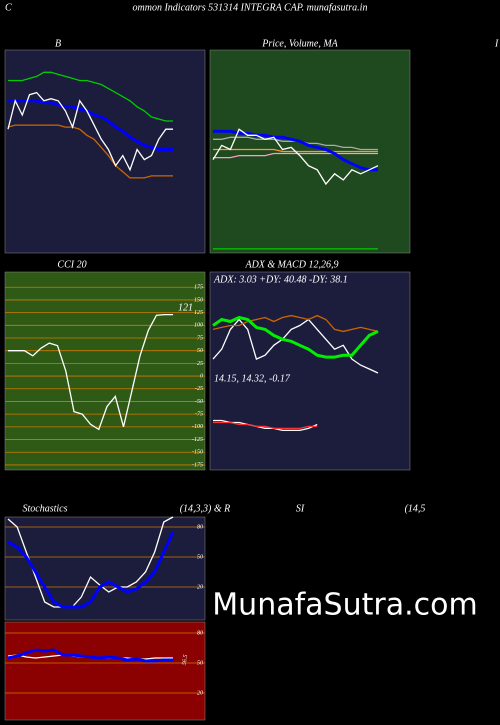 The image size is (500, 725). What do you see at coordinates (415, 508) in the screenshot?
I see `panel-title: (14,5` at bounding box center [415, 508].